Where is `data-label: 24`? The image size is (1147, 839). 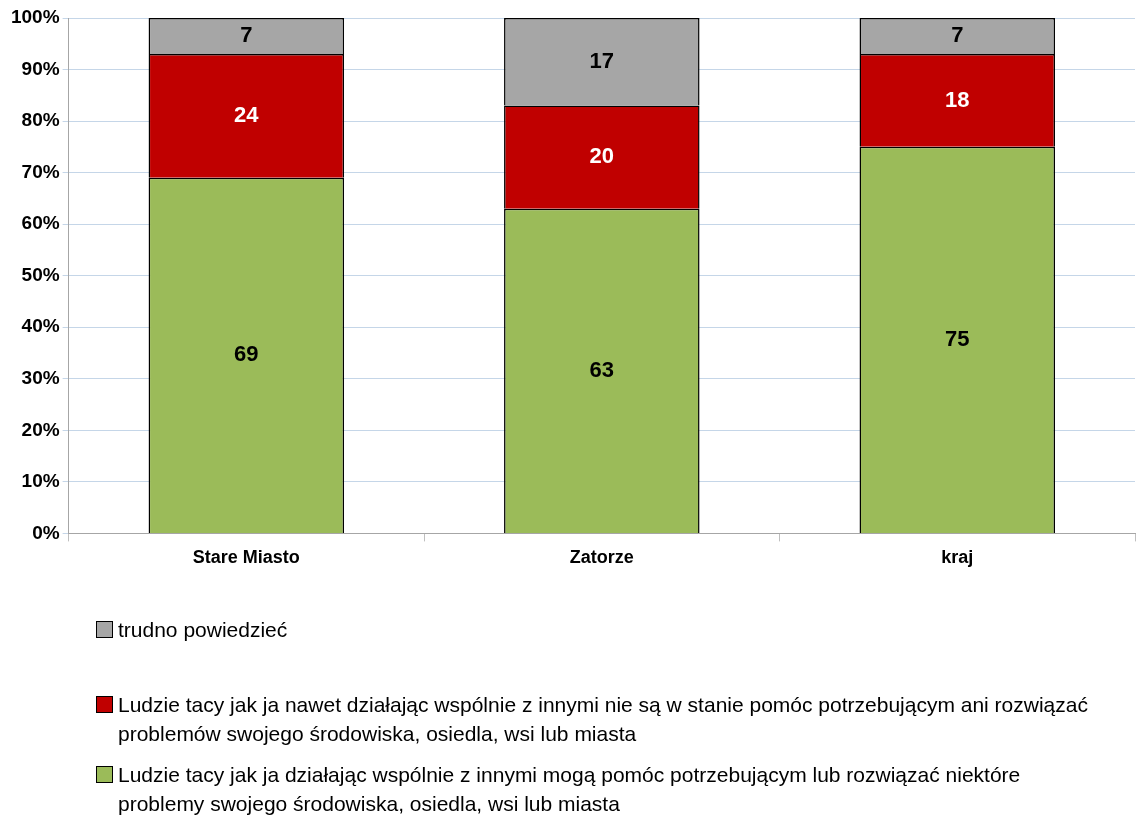 data-label: 24 is located at coordinates (247, 114).